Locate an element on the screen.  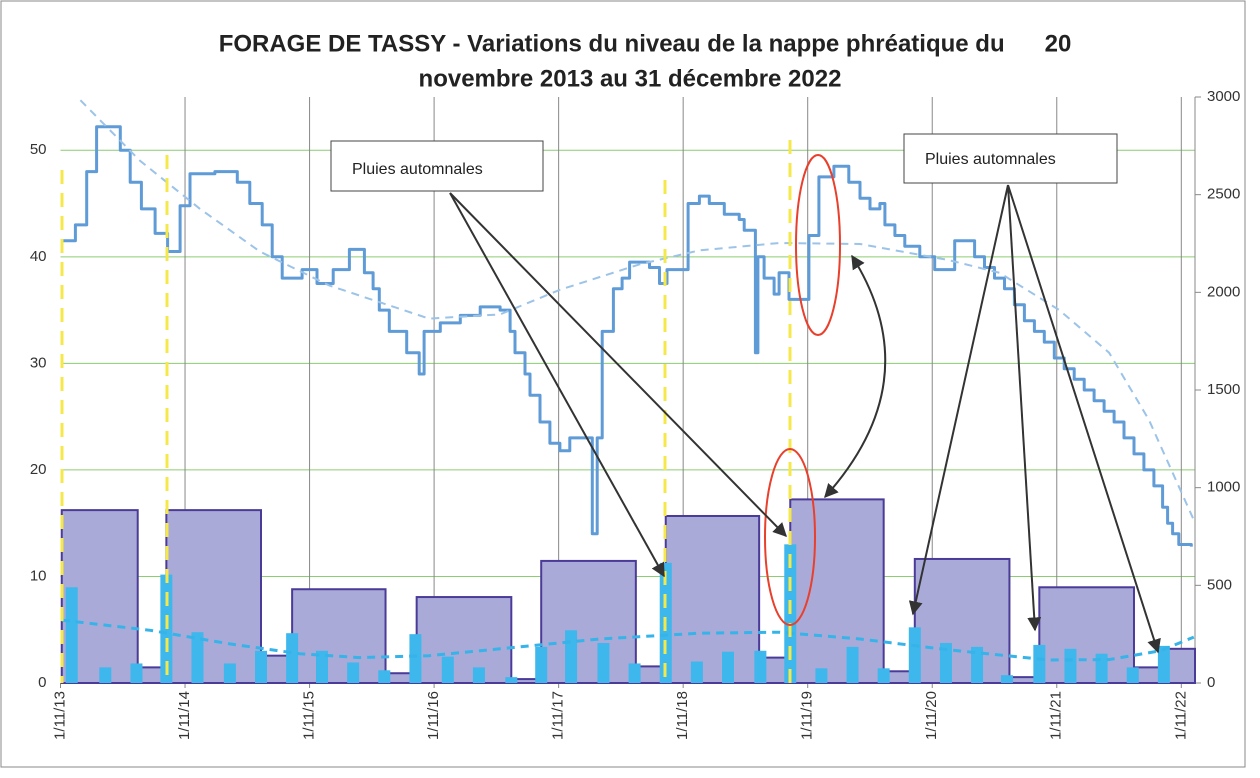
y-tick-label: 20 is located at coordinates (38, 469).